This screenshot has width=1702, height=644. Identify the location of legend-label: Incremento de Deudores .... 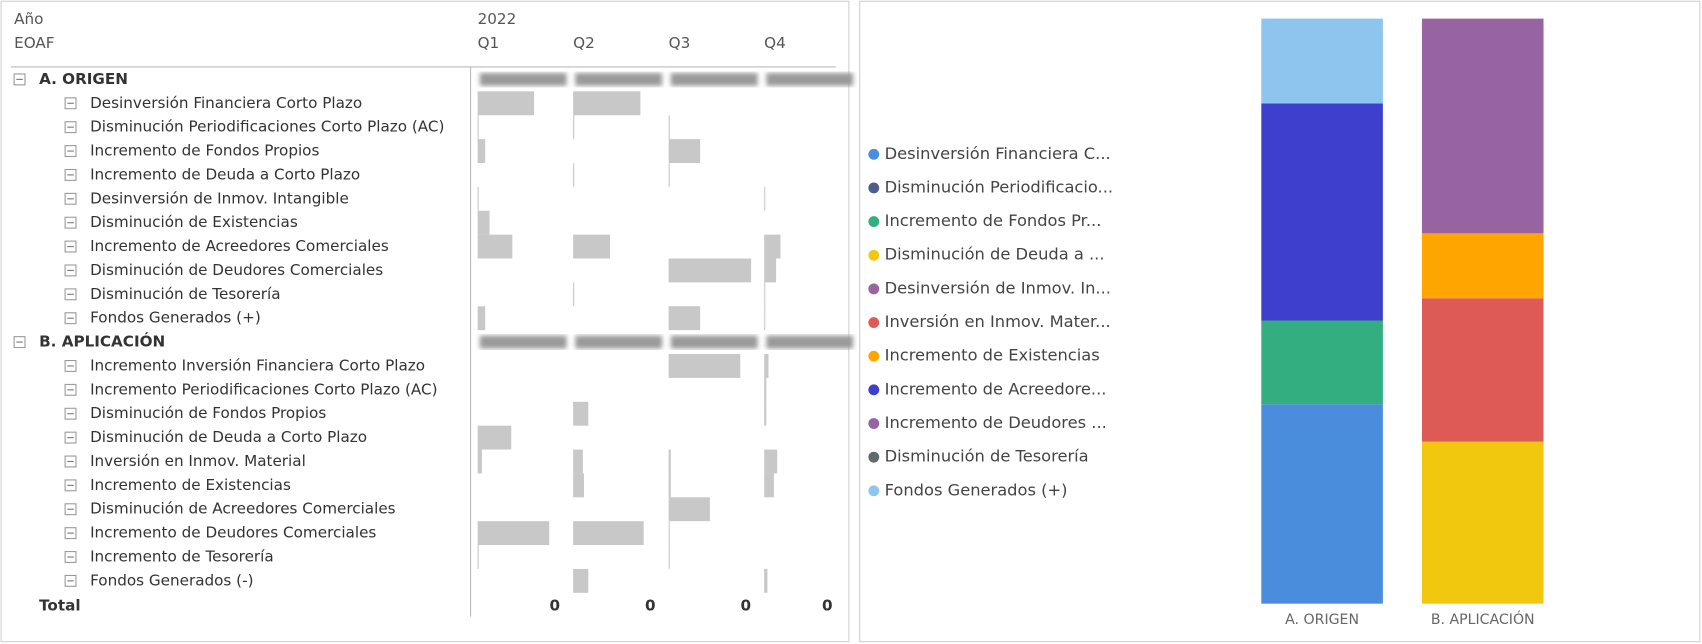
(996, 422).